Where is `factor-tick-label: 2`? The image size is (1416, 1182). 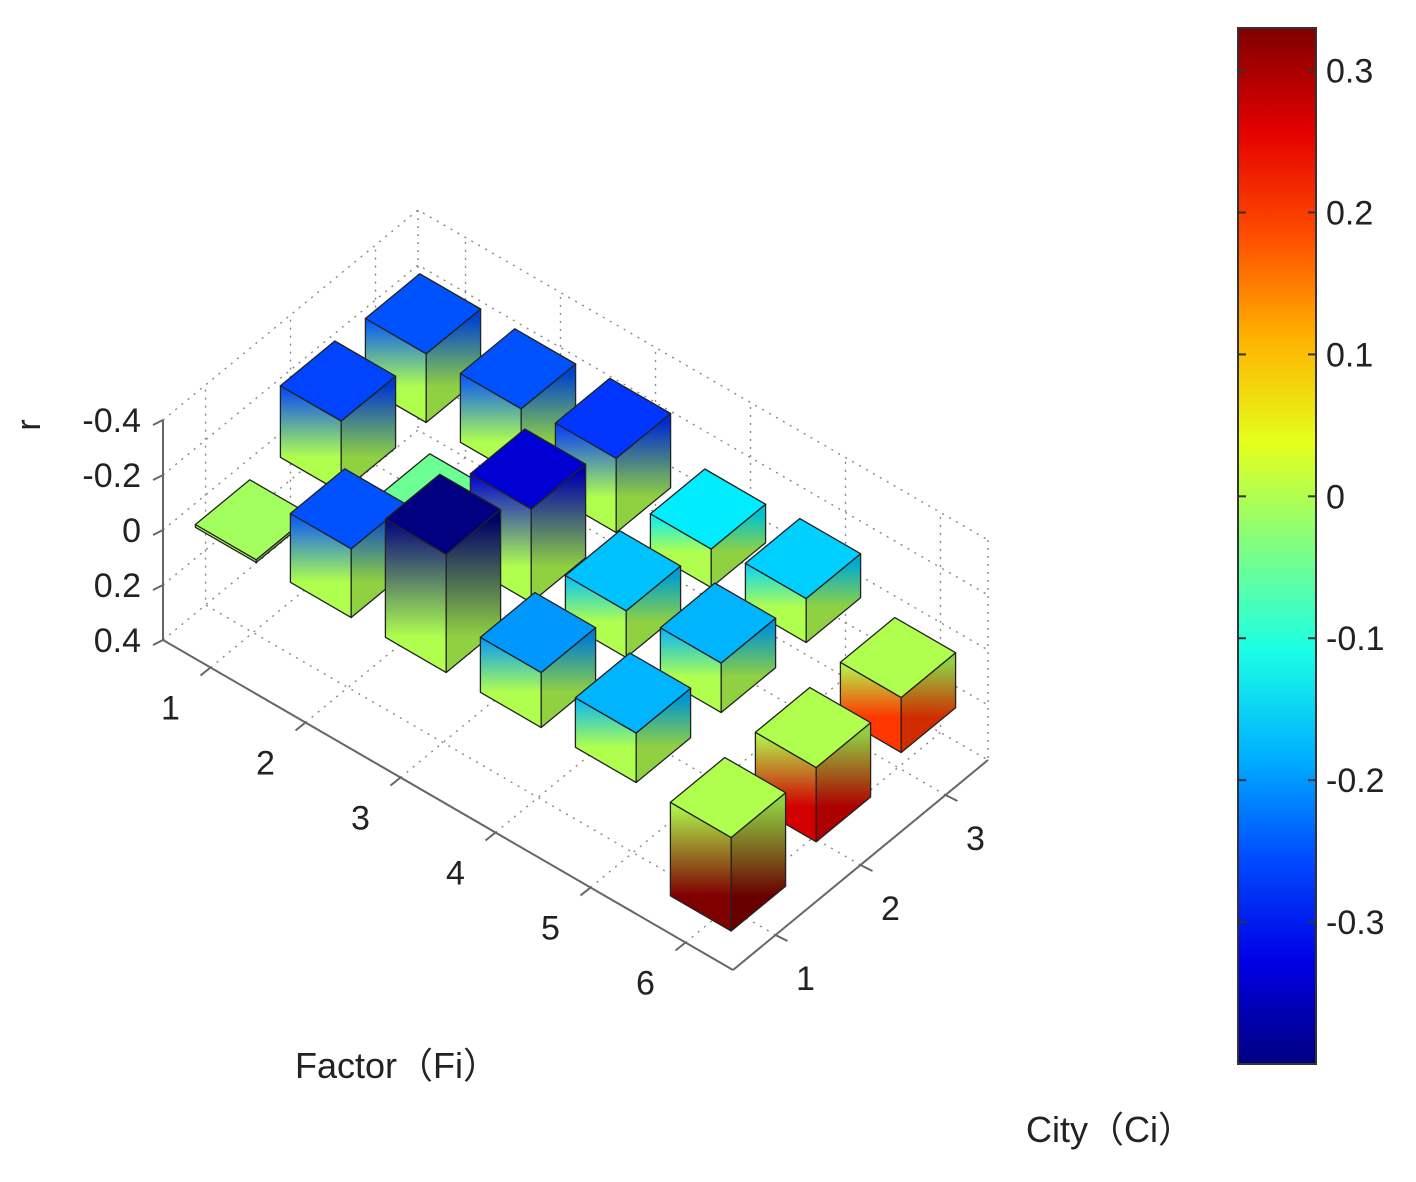
factor-tick-label: 2 is located at coordinates (265, 764).